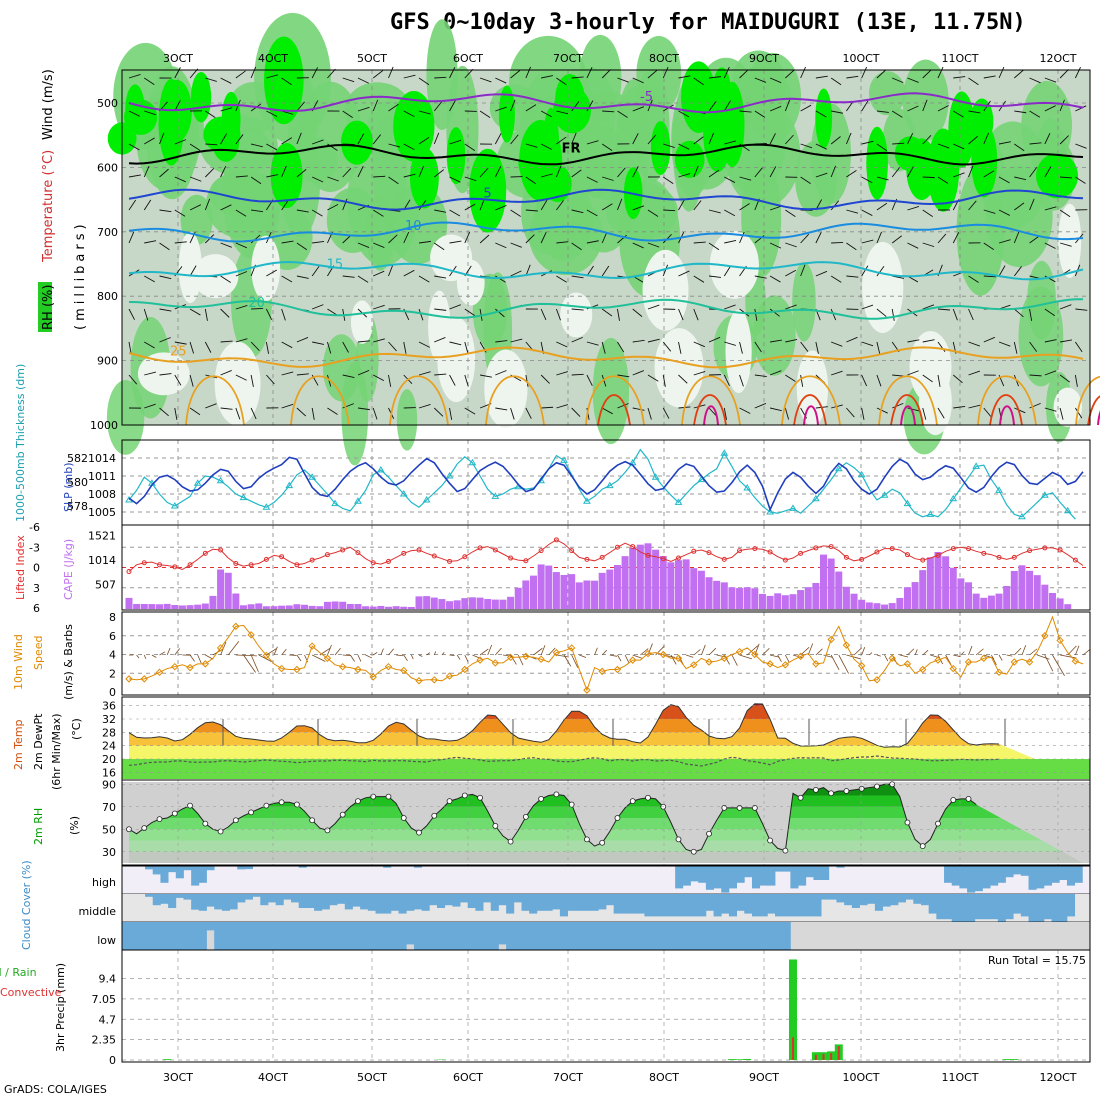  What do you see at coordinates (102, 458) in the screenshot?
I see `slp-tick: 1014` at bounding box center [102, 458].